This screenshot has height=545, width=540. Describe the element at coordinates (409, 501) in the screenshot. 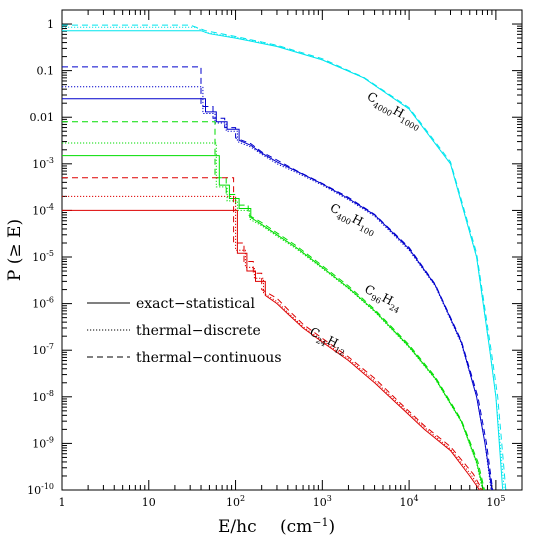

I see `x-tick-label: 10⁴` at that location.